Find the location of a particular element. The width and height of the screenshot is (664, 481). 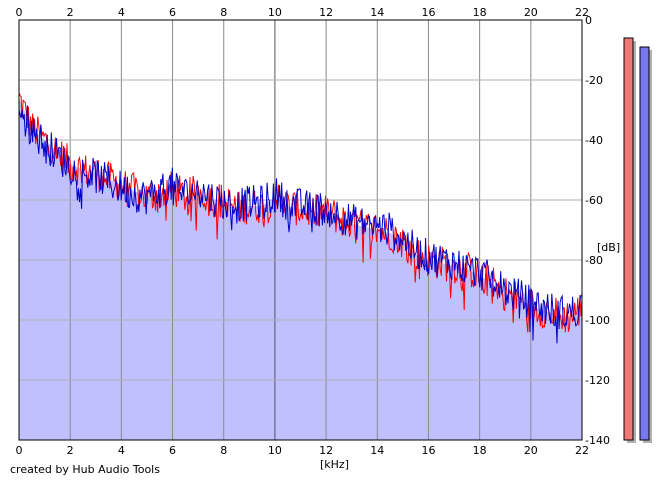

y-axis-label: [dB] is located at coordinates (609, 247).